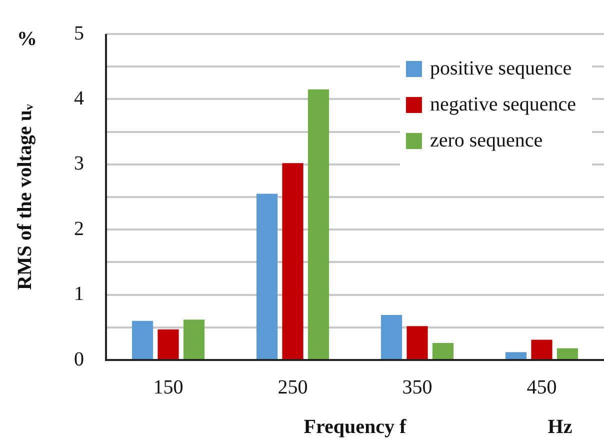 Image resolution: width=604 pixels, height=444 pixels. What do you see at coordinates (79, 163) in the screenshot?
I see `y-tick-label: 3` at bounding box center [79, 163].